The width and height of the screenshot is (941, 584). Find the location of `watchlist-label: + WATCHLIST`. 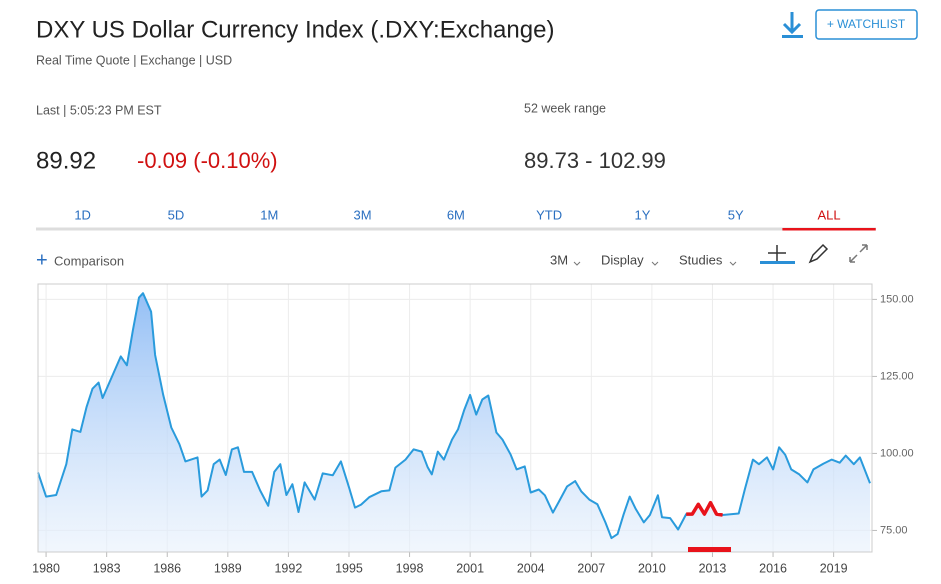

watchlist-label: + WATCHLIST is located at coordinates (866, 24).